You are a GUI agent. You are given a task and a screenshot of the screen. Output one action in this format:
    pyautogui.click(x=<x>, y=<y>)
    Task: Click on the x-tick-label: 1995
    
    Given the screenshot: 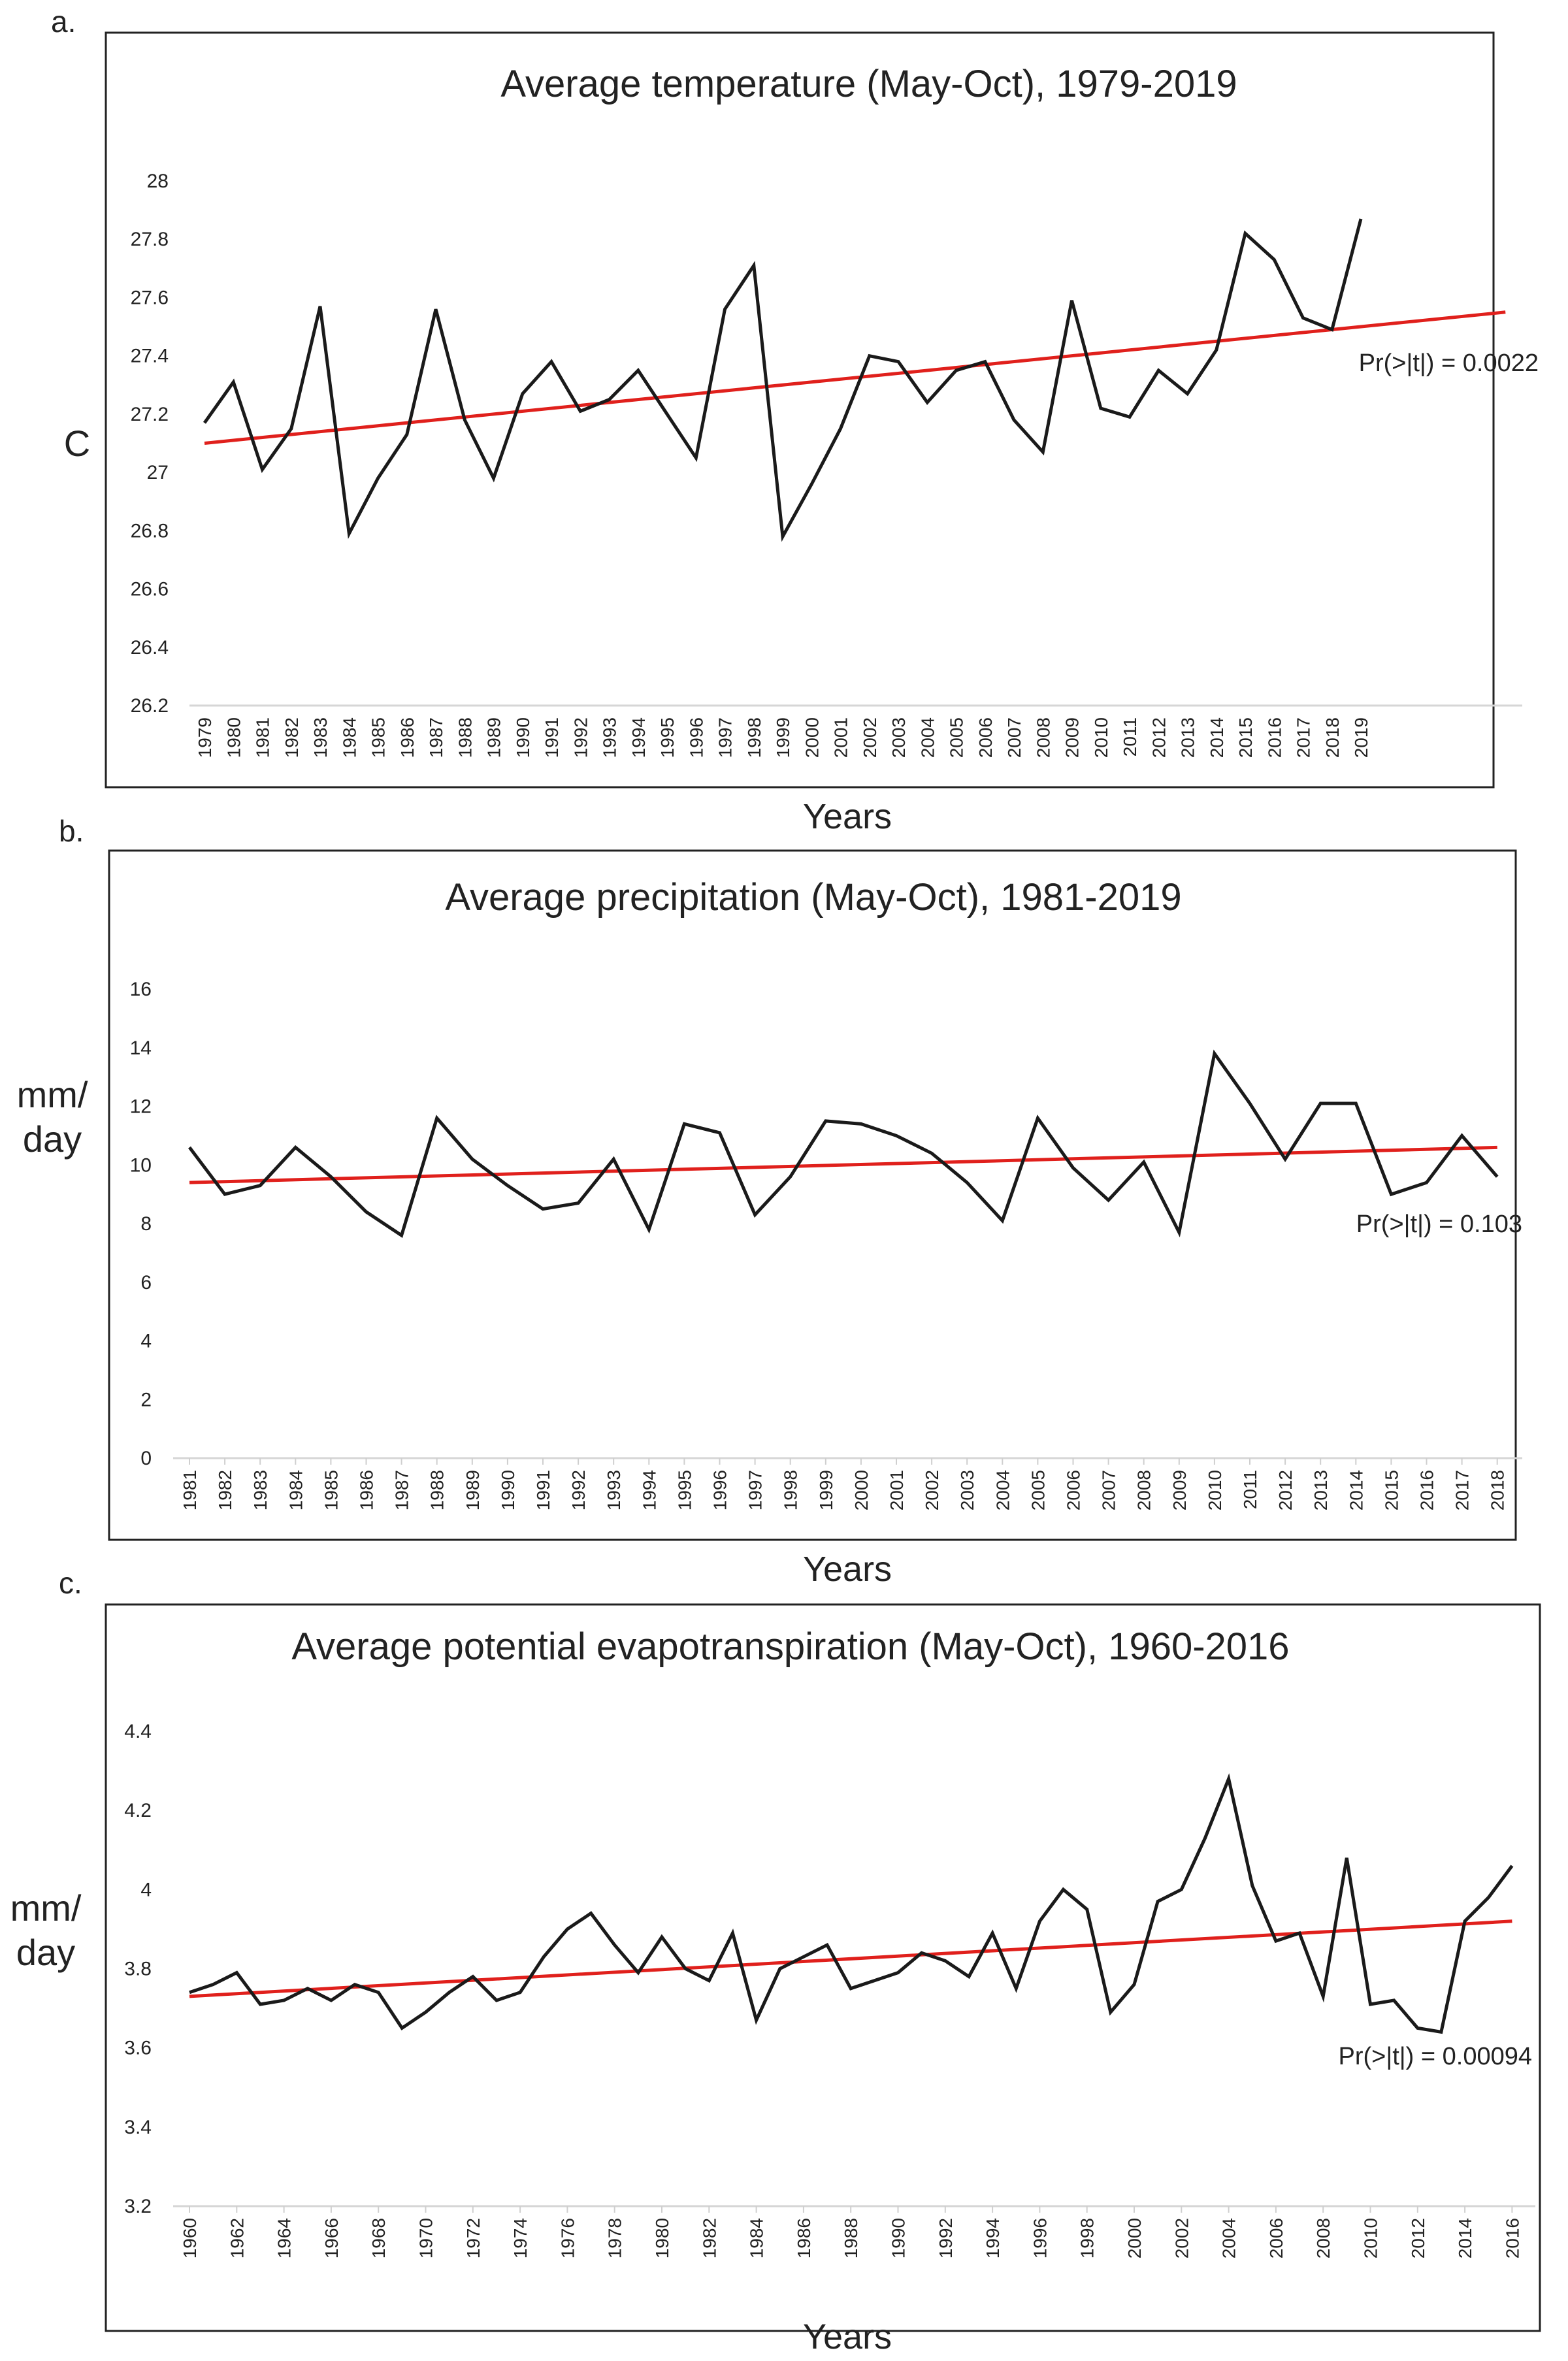 What is the action you would take?
    pyautogui.click(x=667, y=737)
    